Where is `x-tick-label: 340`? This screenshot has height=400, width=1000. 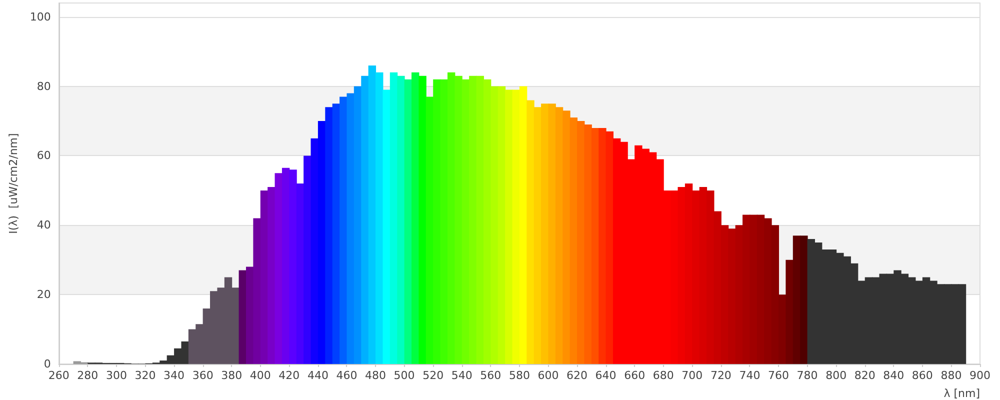
x-tick-label: 340 is located at coordinates (174, 375).